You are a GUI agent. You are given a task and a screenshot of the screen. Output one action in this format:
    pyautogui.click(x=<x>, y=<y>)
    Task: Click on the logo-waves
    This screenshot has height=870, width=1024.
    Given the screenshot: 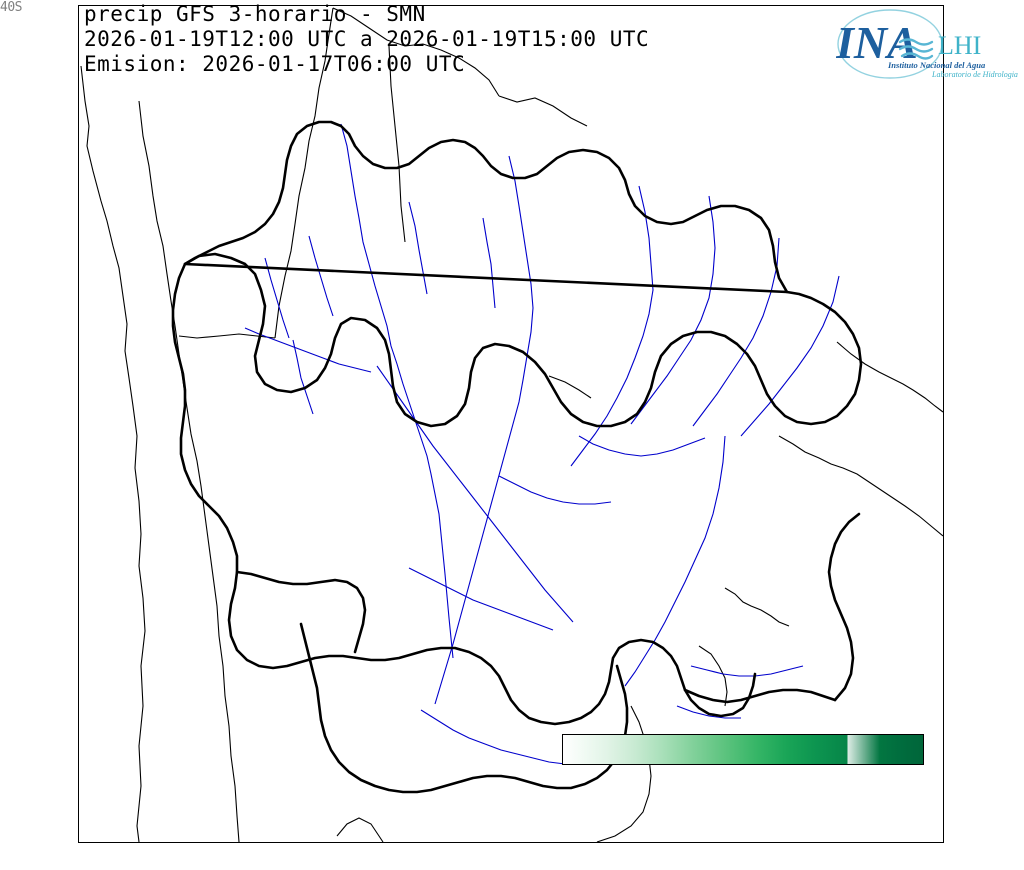 What is the action you would take?
    pyautogui.click(x=916, y=49)
    